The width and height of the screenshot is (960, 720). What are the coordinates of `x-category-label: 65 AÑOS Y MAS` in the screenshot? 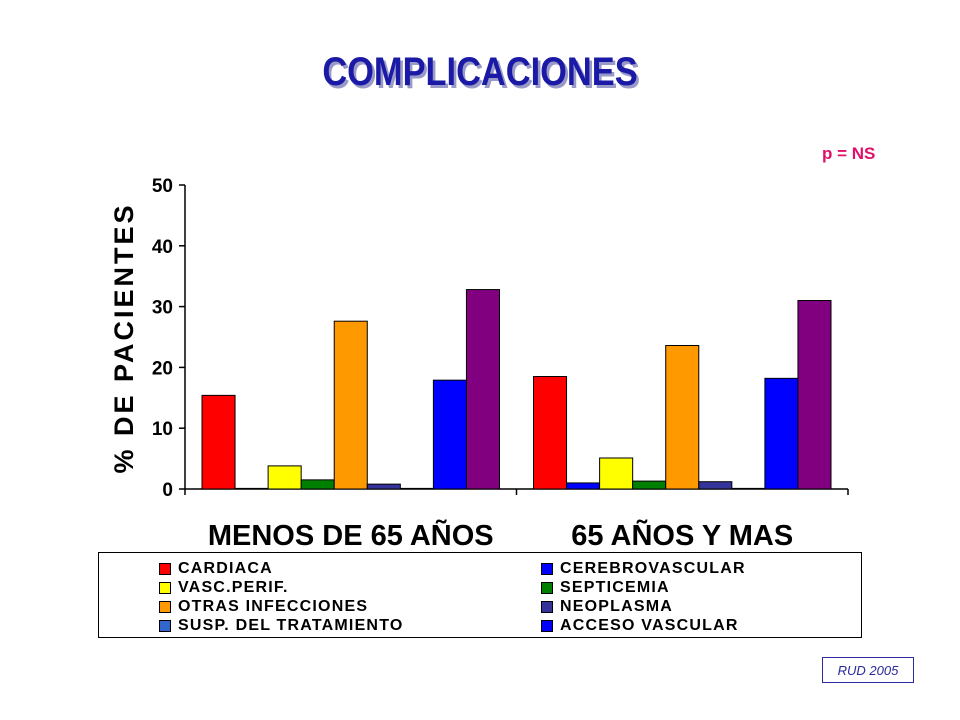 It's located at (682, 535).